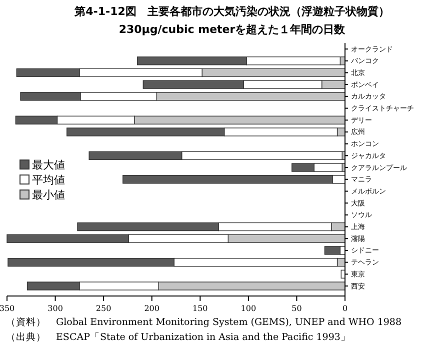  I want to click on x-tick-label: 100, so click(248, 309).